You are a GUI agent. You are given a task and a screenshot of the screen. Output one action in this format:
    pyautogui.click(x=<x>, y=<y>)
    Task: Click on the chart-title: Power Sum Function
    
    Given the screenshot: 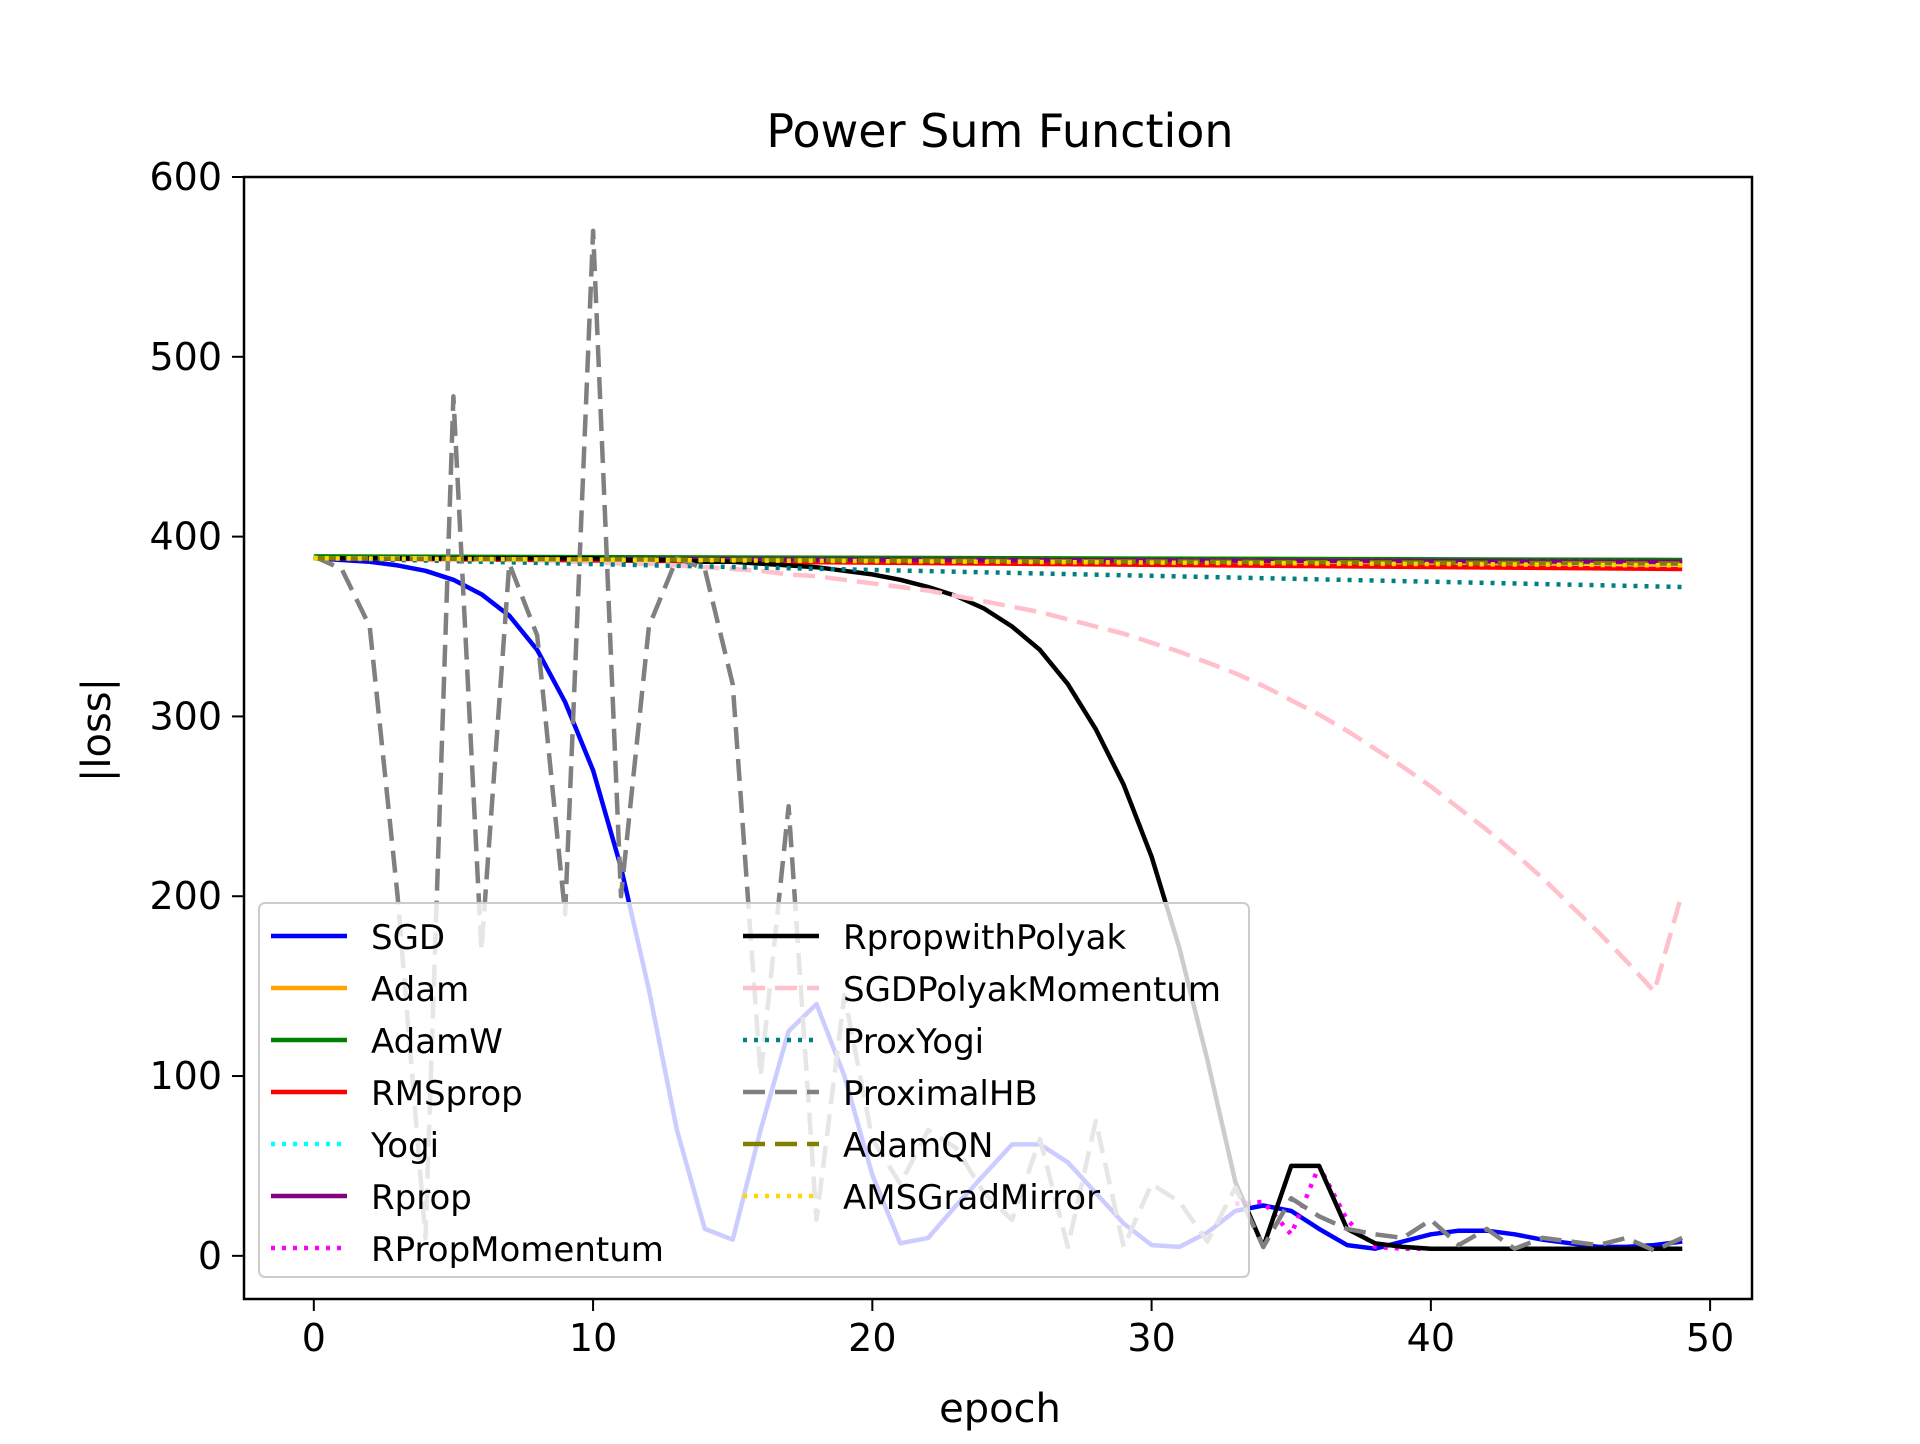 What is the action you would take?
    pyautogui.click(x=999, y=131)
    